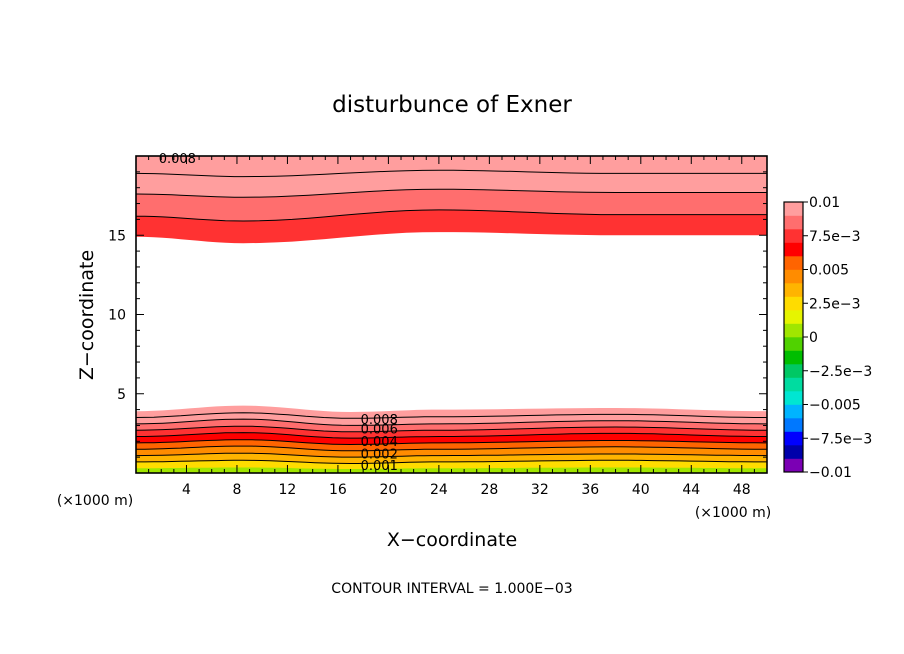 This screenshot has height=654, width=904. What do you see at coordinates (742, 490) in the screenshot?
I see `x-tick-label: 48` at bounding box center [742, 490].